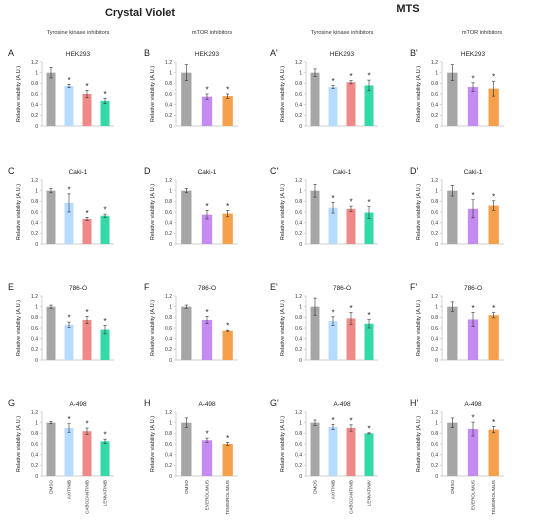  I want to click on tki-header-left: Tyrosine kinase inhibitors, so click(78, 33).